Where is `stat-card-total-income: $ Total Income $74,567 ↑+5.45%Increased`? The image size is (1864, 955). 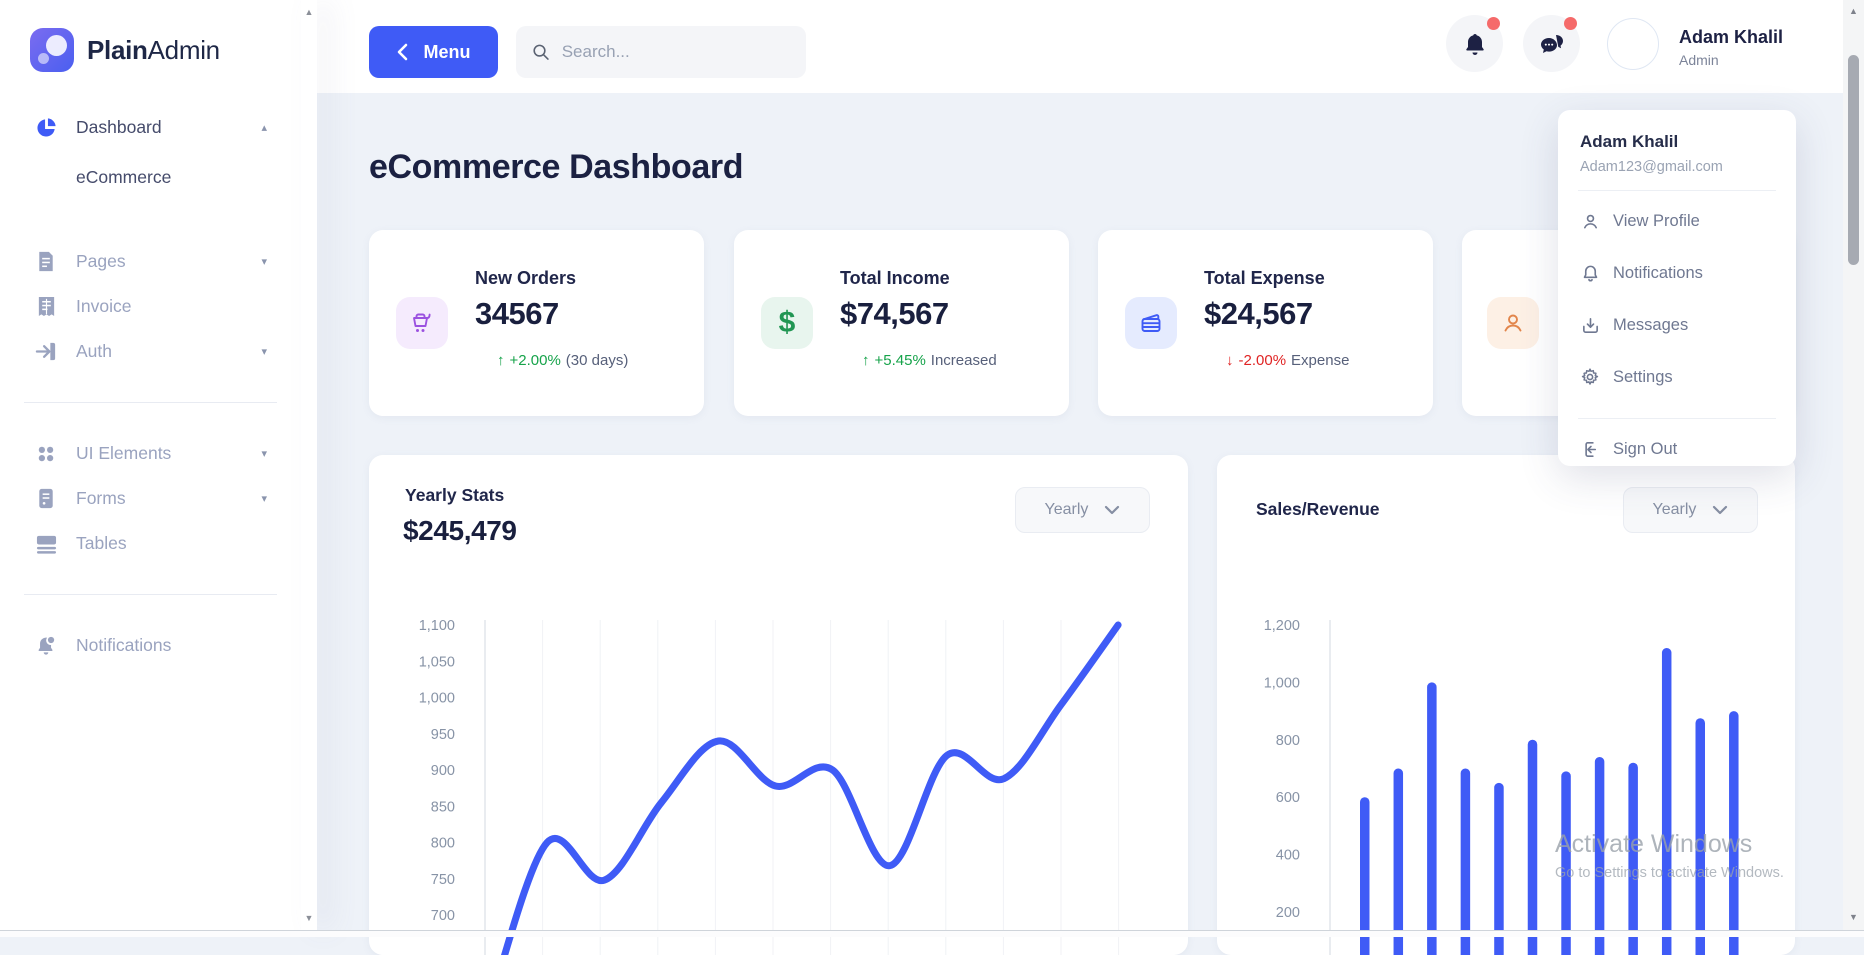 stat-card-total-income: $ Total Income $74,567 ↑+5.45%Increased is located at coordinates (901, 323).